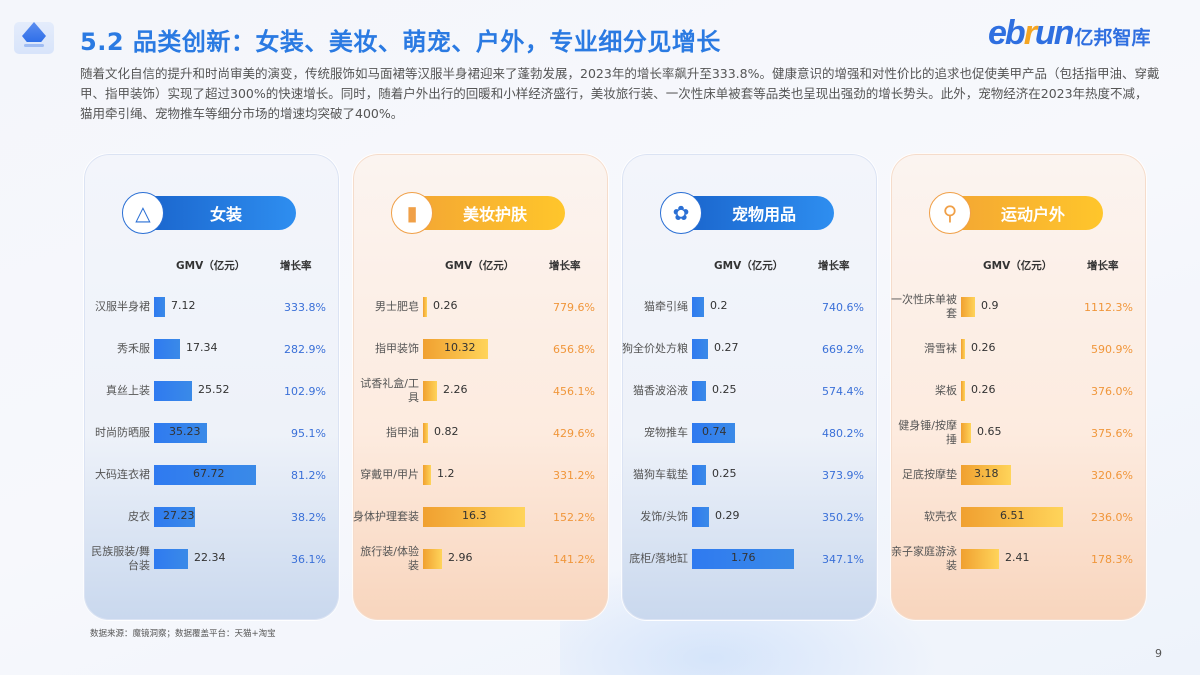  Describe the element at coordinates (211, 517) in the screenshot. I see `table-row: 皮衣 27.23 38.2%` at that location.